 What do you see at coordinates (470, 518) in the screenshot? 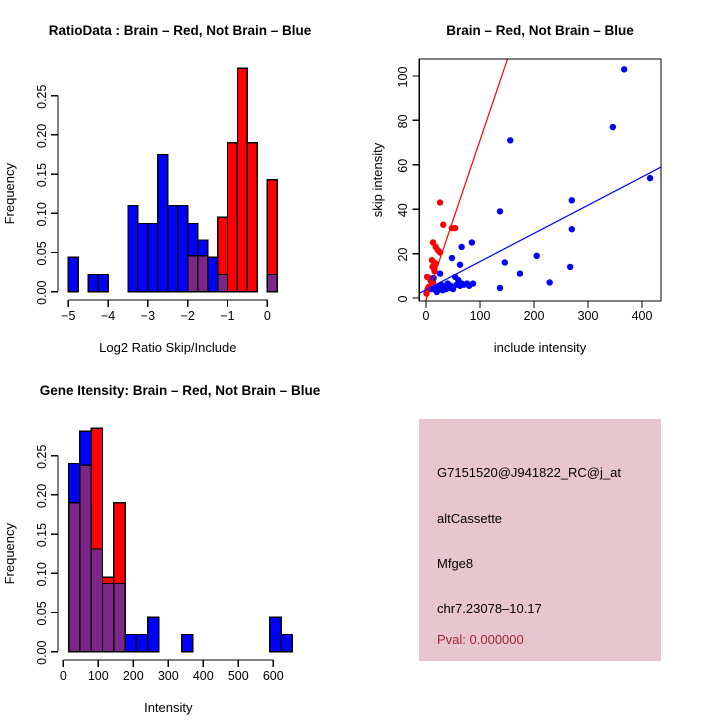
I see `event-type-text: altCassette` at bounding box center [470, 518].